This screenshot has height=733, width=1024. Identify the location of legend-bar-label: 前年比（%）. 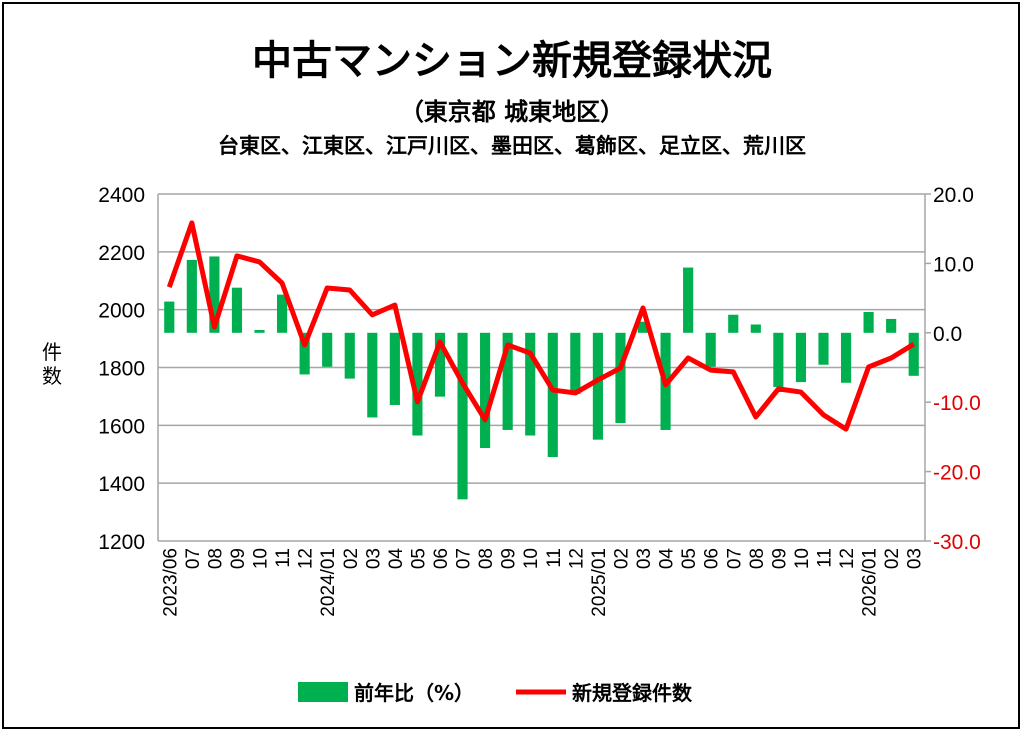
(414, 693).